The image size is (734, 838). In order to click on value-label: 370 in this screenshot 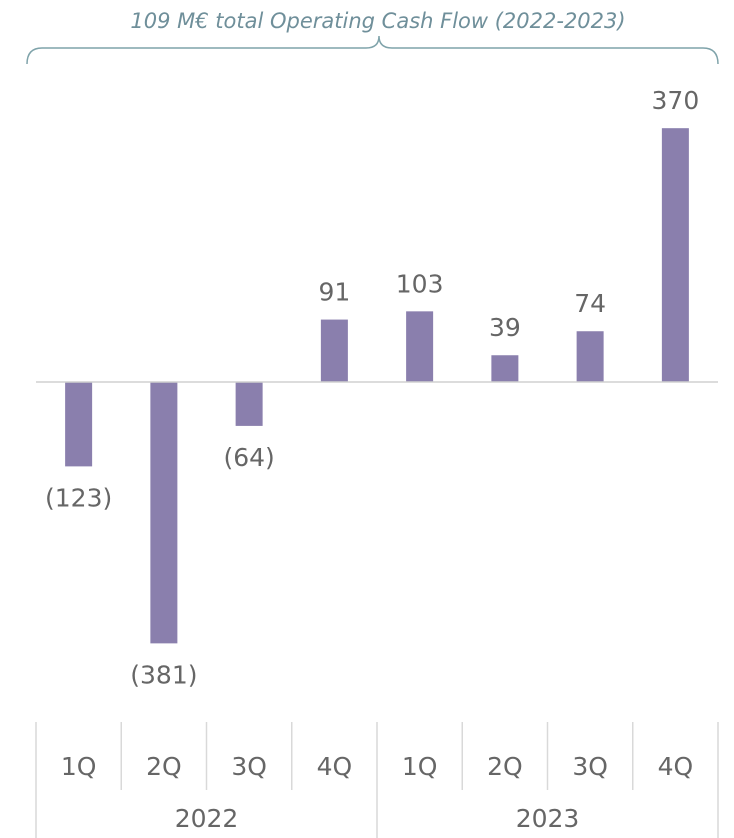, I will do `click(676, 100)`.